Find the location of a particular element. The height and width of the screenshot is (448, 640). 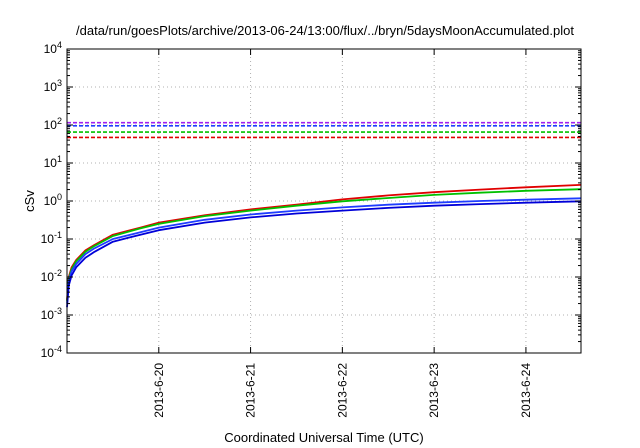

x-tick-label: 2013-6-20 is located at coordinates (159, 390).